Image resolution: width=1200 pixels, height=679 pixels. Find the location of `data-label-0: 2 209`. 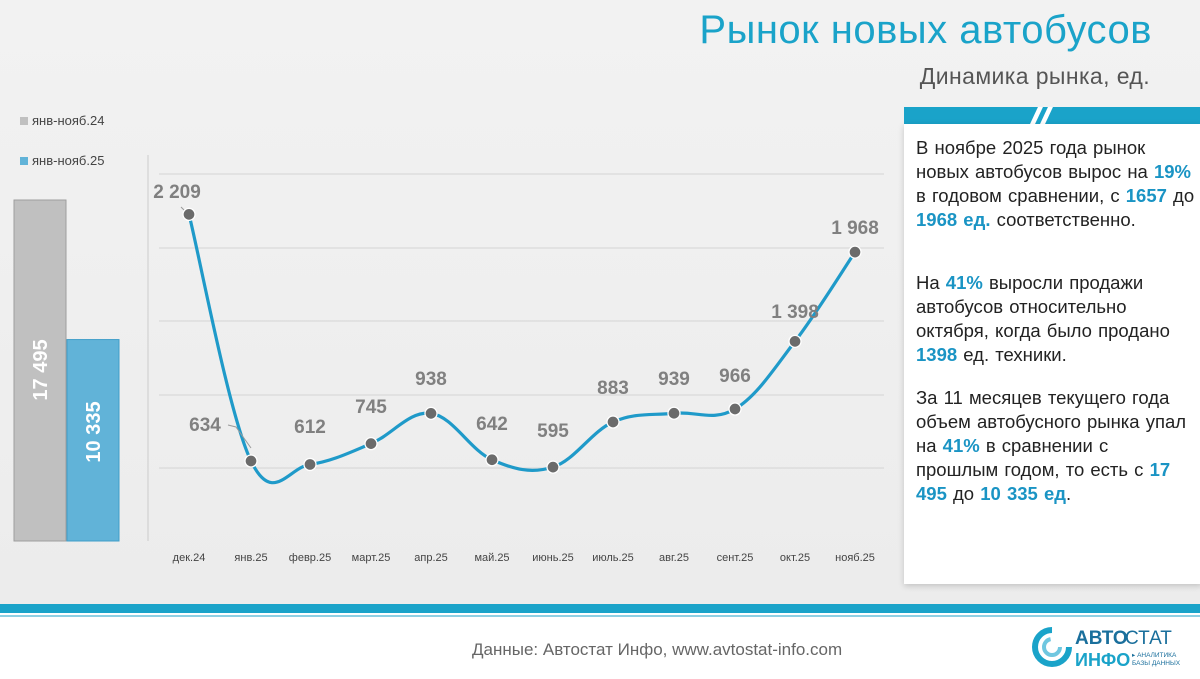

data-label-0: 2 209 is located at coordinates (177, 192).